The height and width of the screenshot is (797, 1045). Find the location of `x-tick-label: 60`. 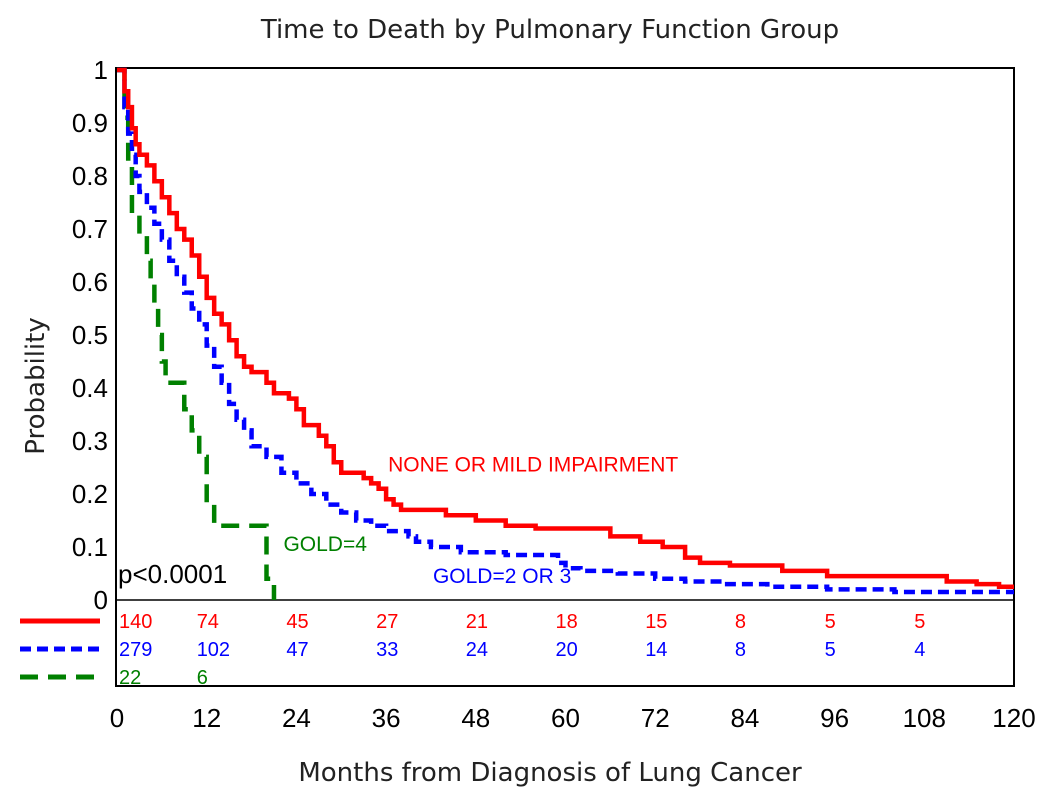

x-tick-label: 60 is located at coordinates (565, 718).